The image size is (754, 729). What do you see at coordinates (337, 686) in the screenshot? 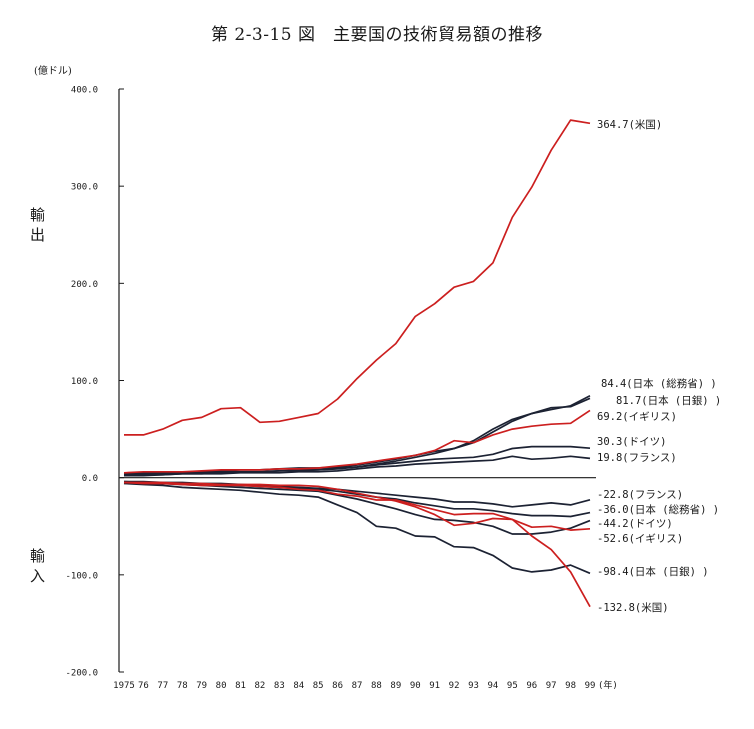
I see `x-tick-label: 86` at bounding box center [337, 686].